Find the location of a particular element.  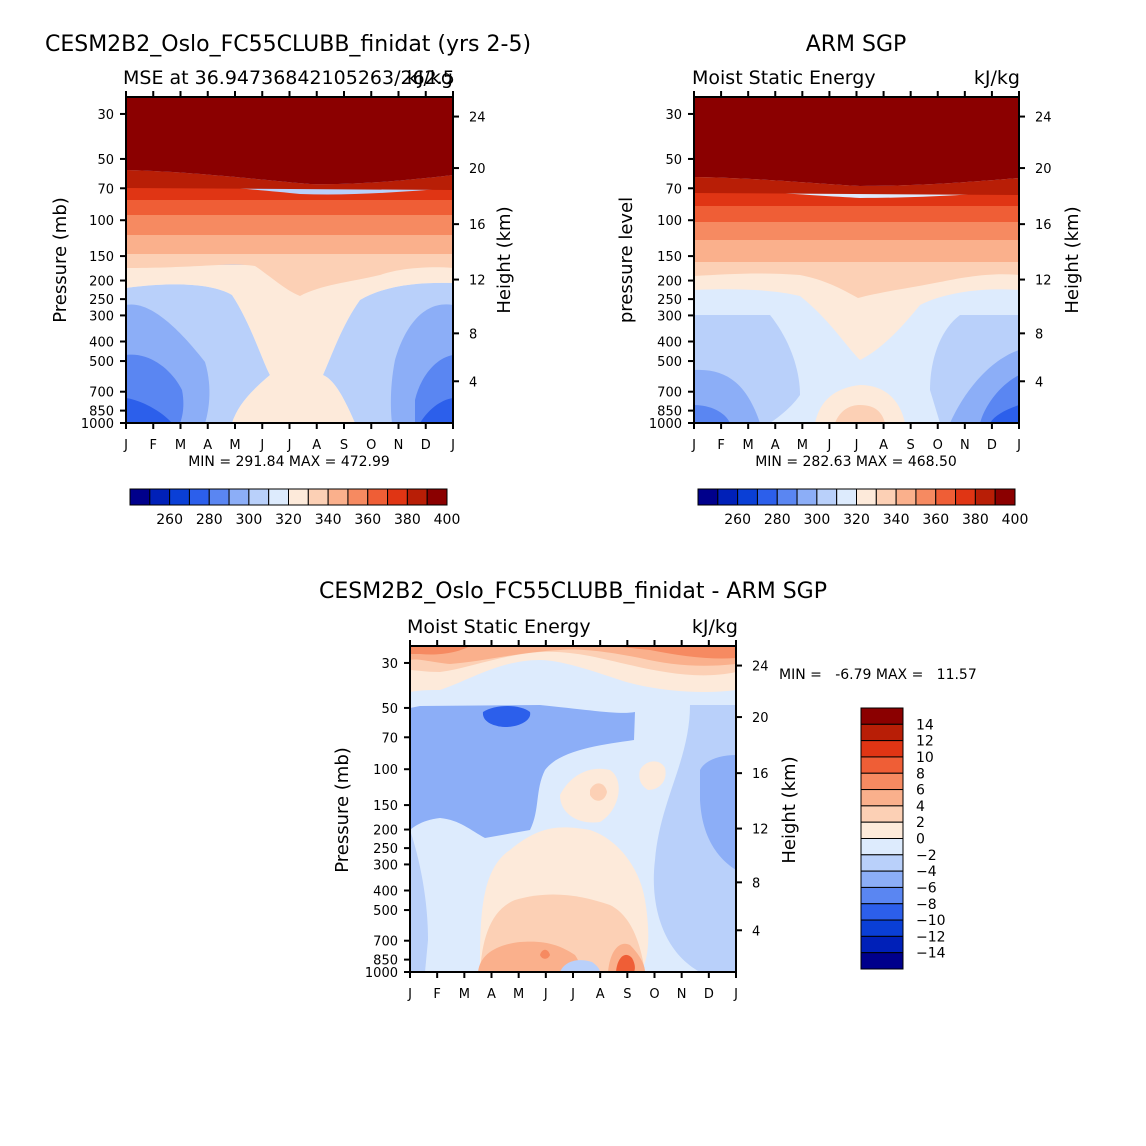

panel-obs-colorbar: 260 280 300 320 340 360 380 400 is located at coordinates (862, 508).